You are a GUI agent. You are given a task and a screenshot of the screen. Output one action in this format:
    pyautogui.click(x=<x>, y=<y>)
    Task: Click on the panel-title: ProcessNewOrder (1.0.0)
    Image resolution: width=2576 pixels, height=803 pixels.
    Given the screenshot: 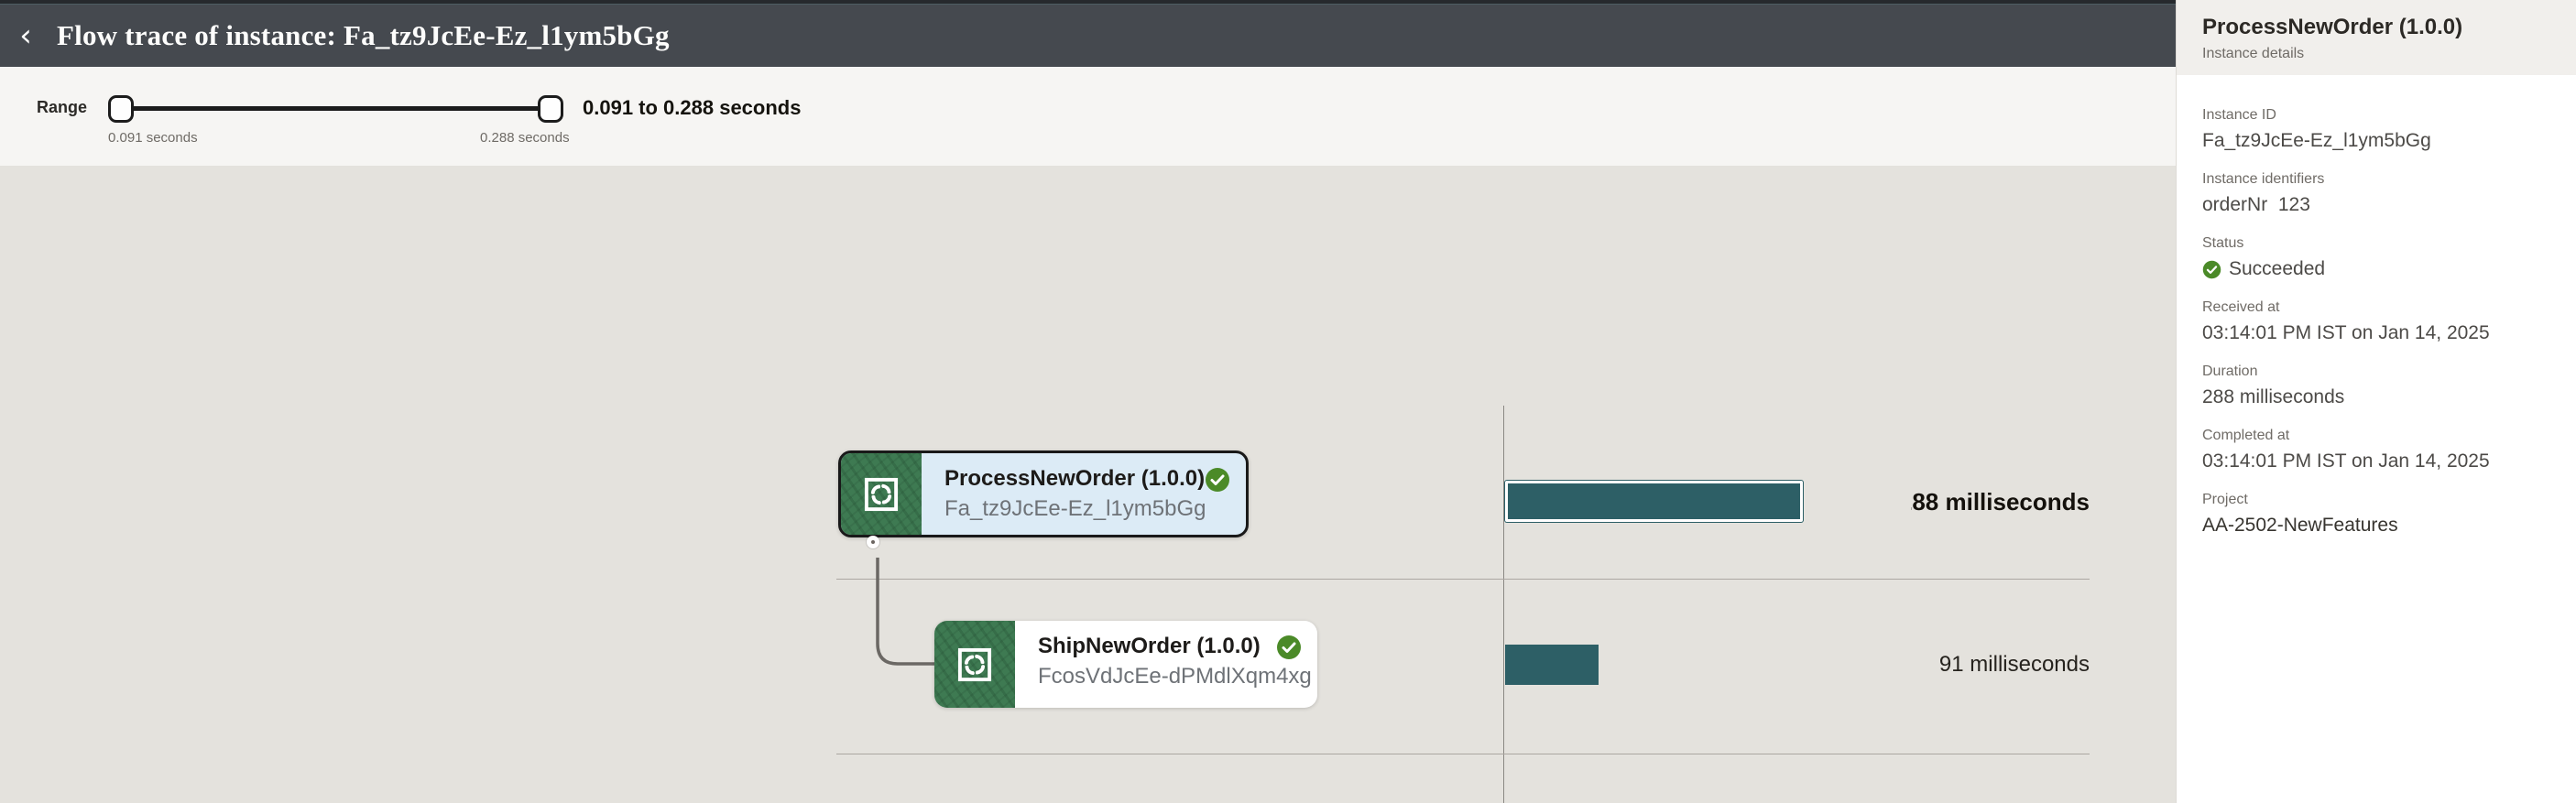 What is the action you would take?
    pyautogui.click(x=2333, y=27)
    